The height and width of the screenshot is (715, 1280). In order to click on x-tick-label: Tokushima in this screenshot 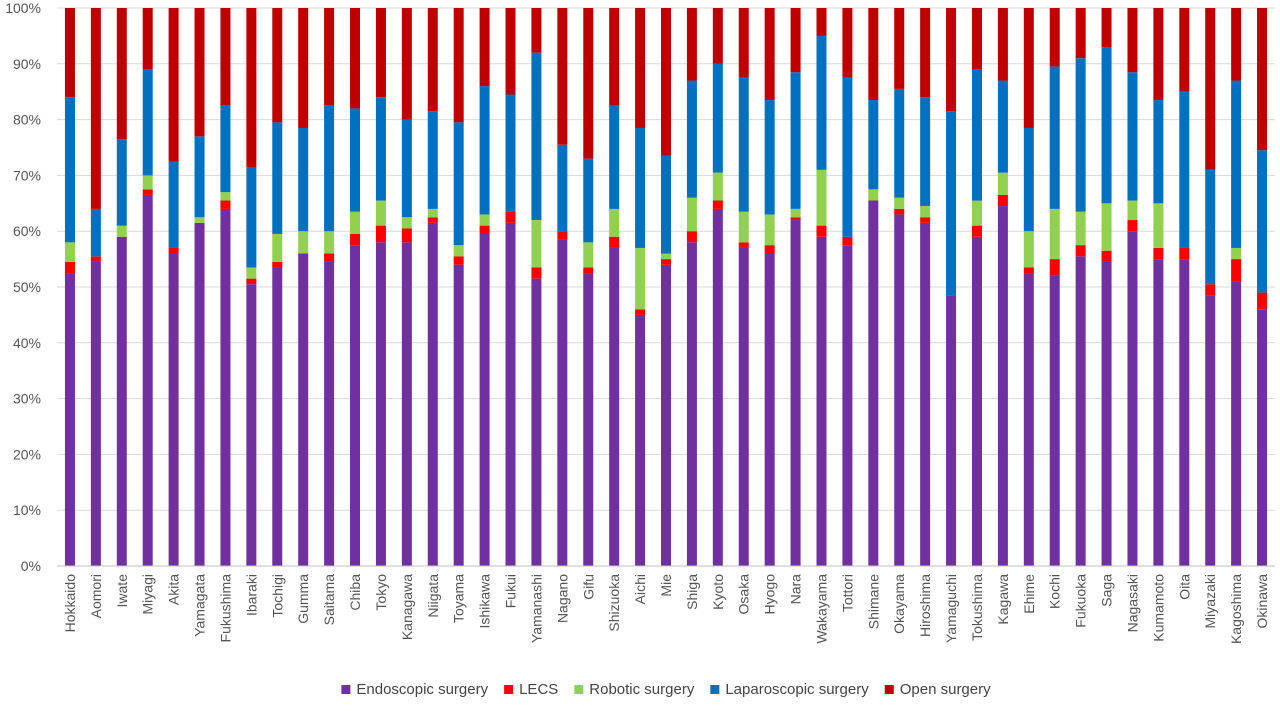, I will do `click(977, 607)`.